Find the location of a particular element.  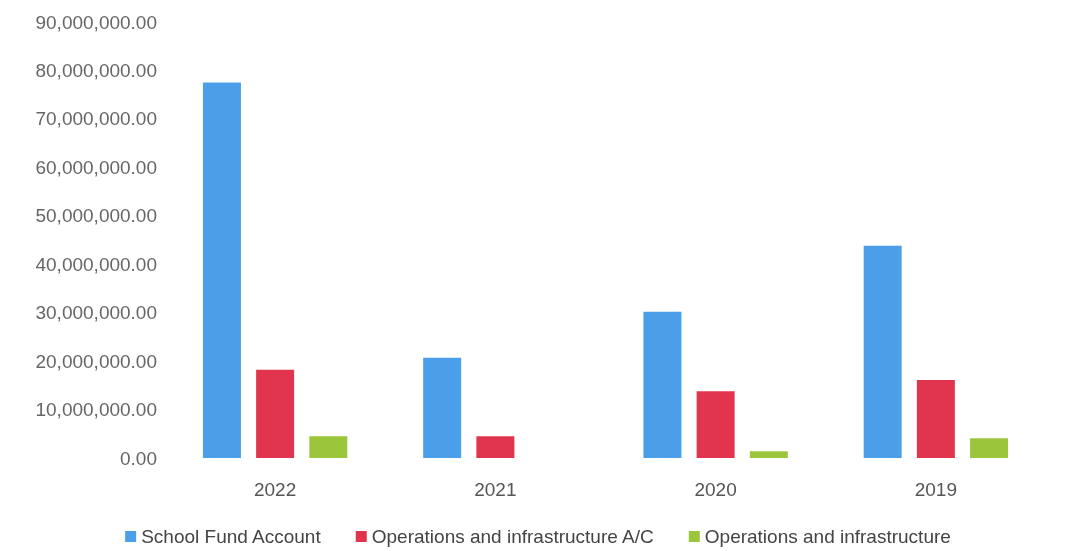

y-tick-label: 0.00 is located at coordinates (138, 458).